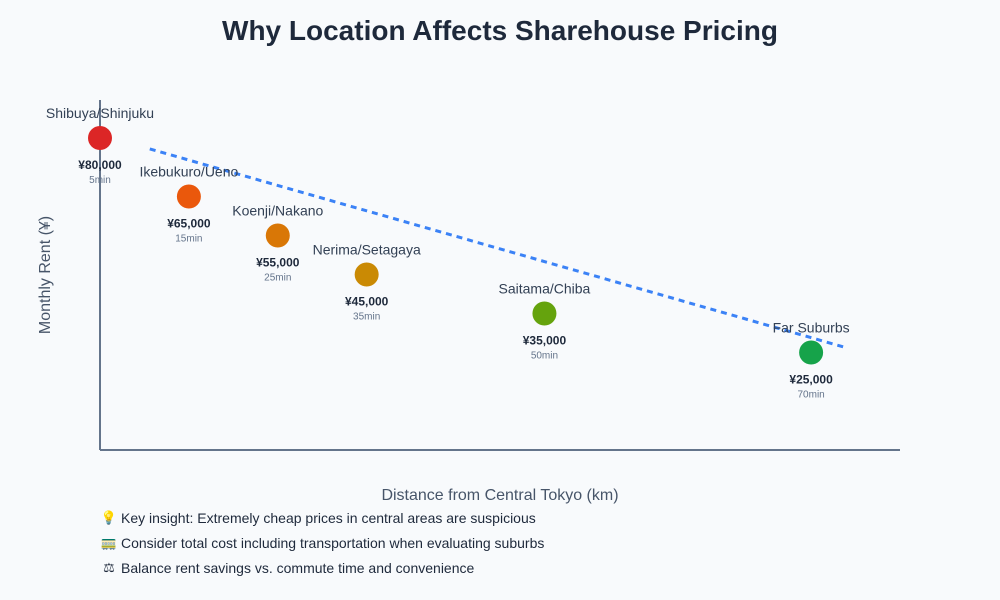 The width and height of the screenshot is (1000, 600). I want to click on commute-label: 25min, so click(277, 278).